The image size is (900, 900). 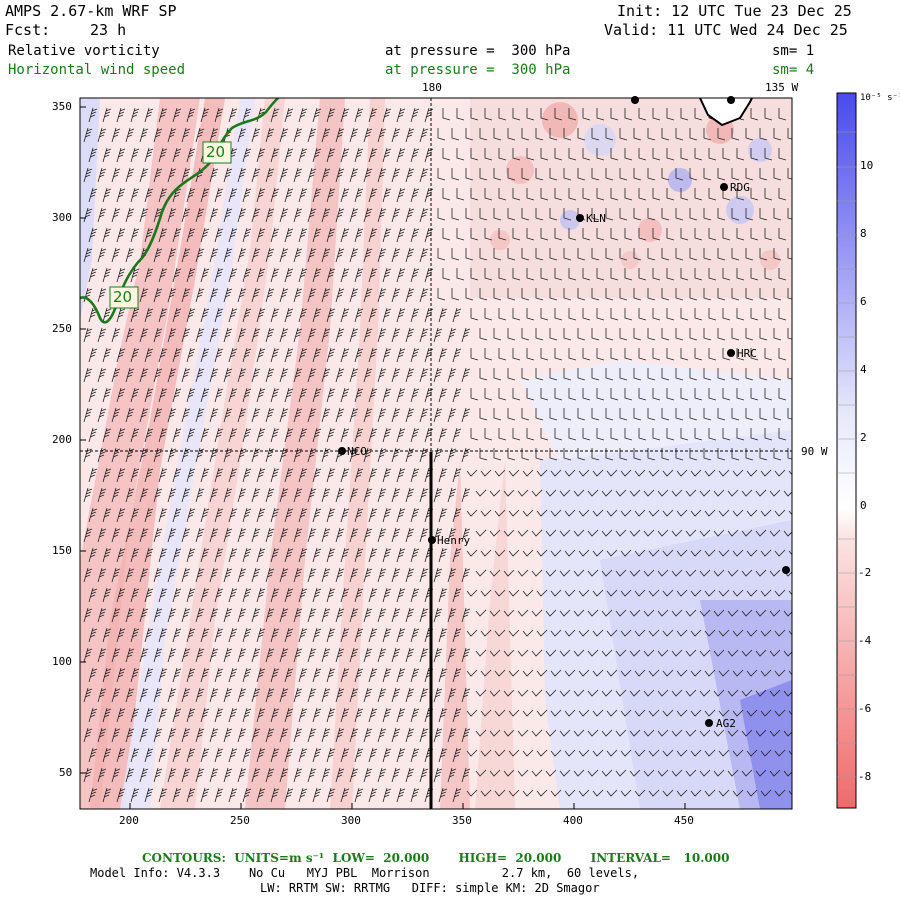 What do you see at coordinates (342, 451) in the screenshot?
I see `station-marker-nco` at bounding box center [342, 451].